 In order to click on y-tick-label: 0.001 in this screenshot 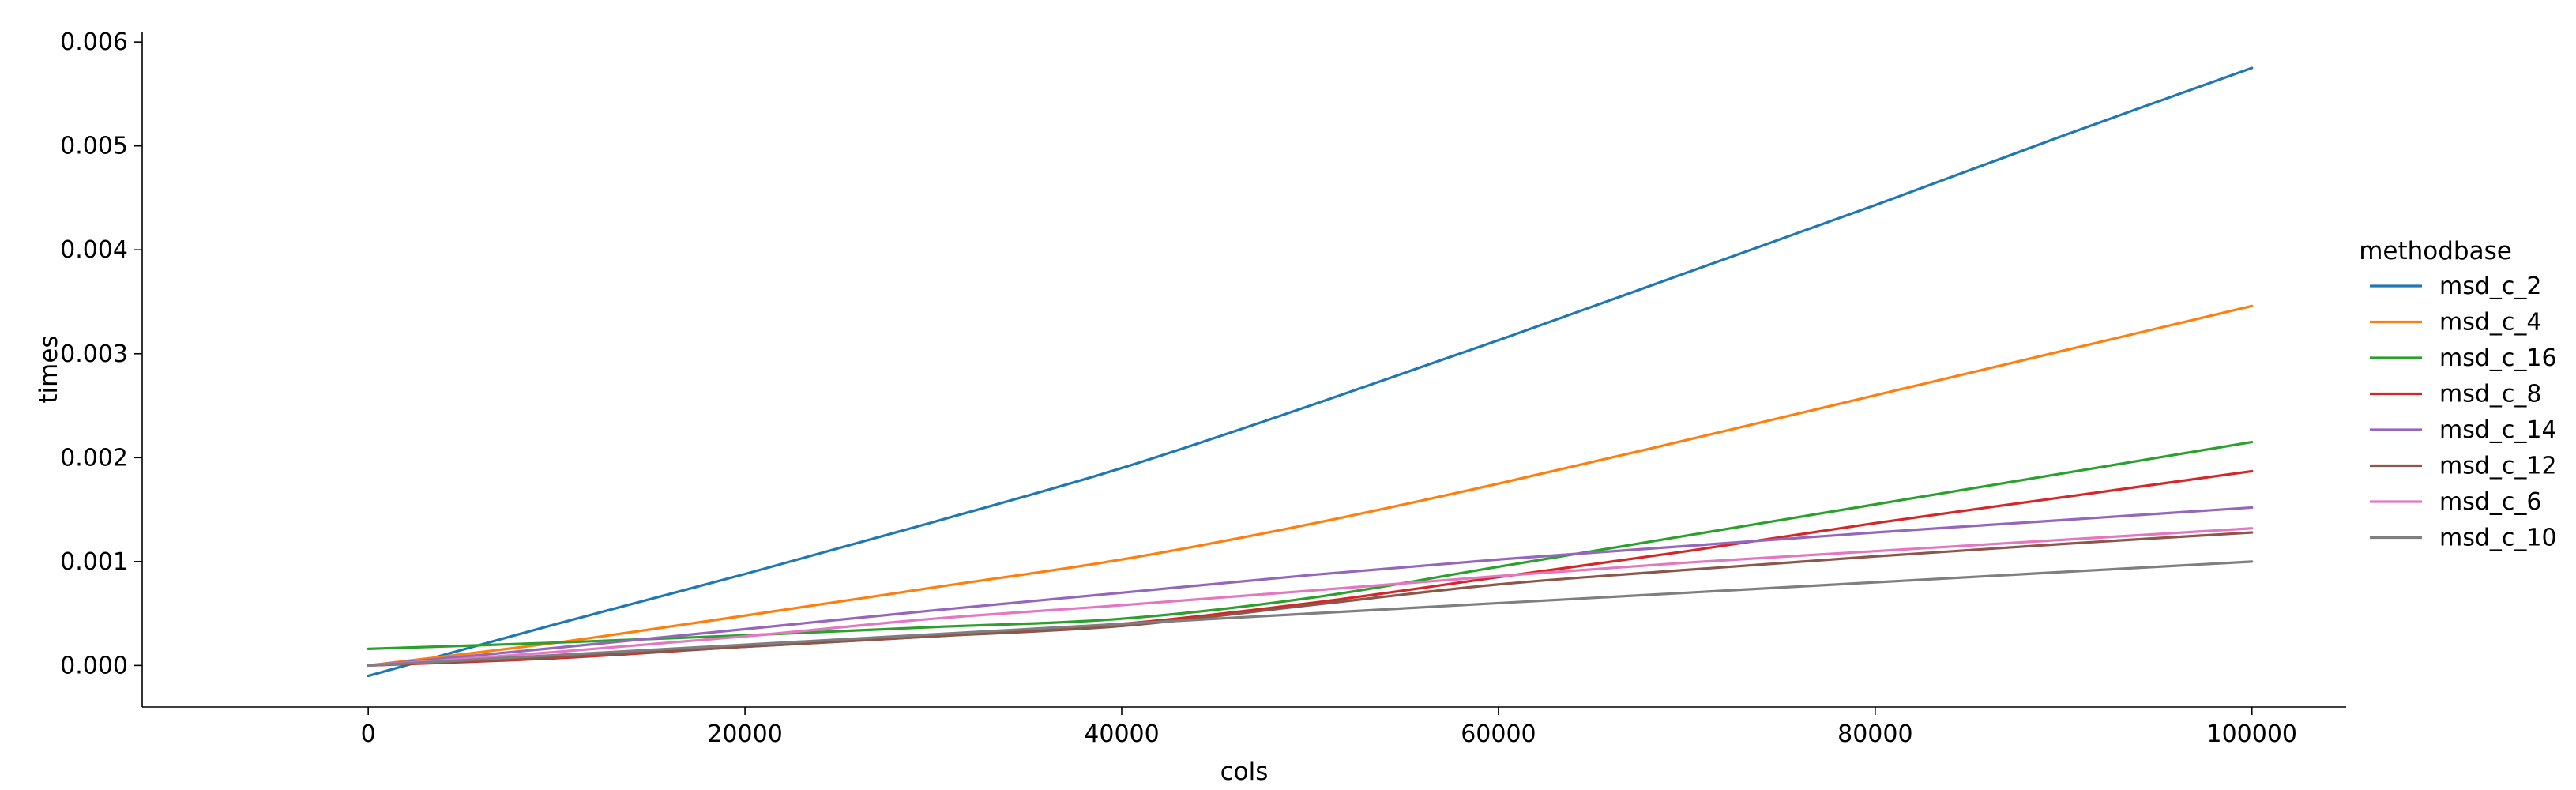, I will do `click(94, 562)`.